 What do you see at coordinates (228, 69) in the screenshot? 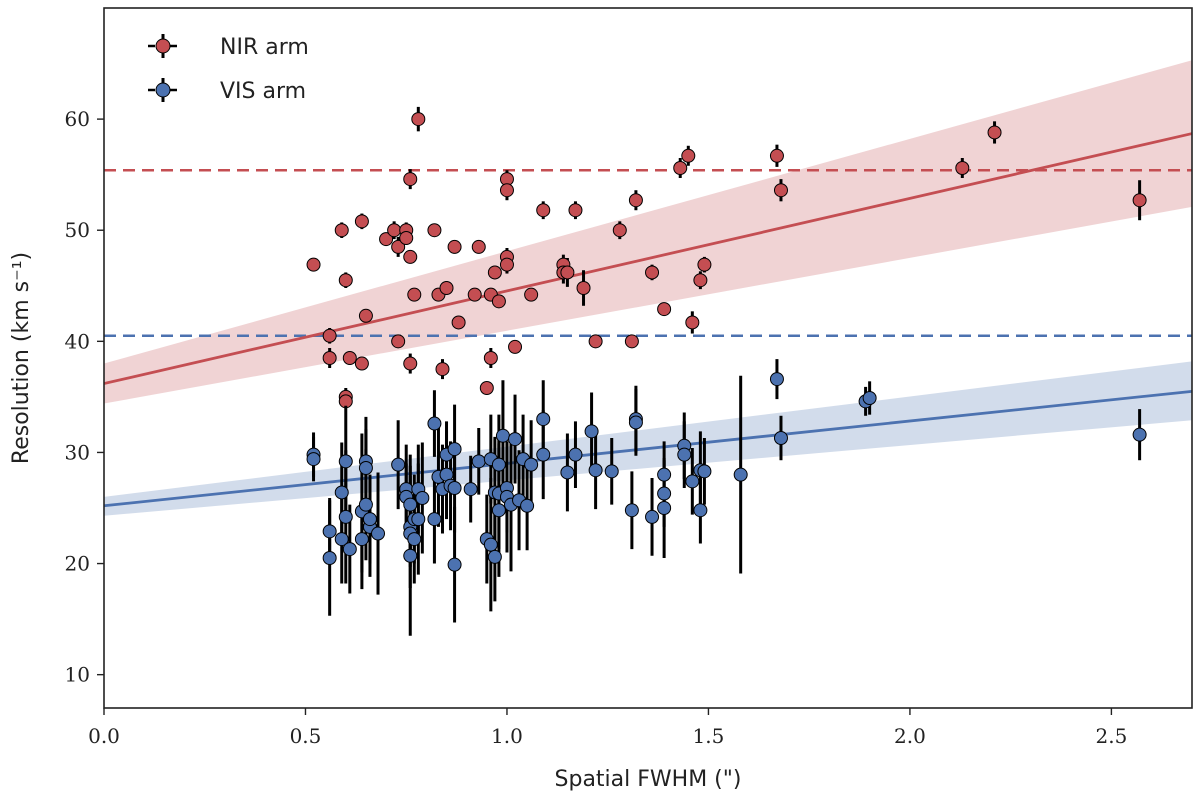
I see `legend: NIR arm VIS arm` at bounding box center [228, 69].